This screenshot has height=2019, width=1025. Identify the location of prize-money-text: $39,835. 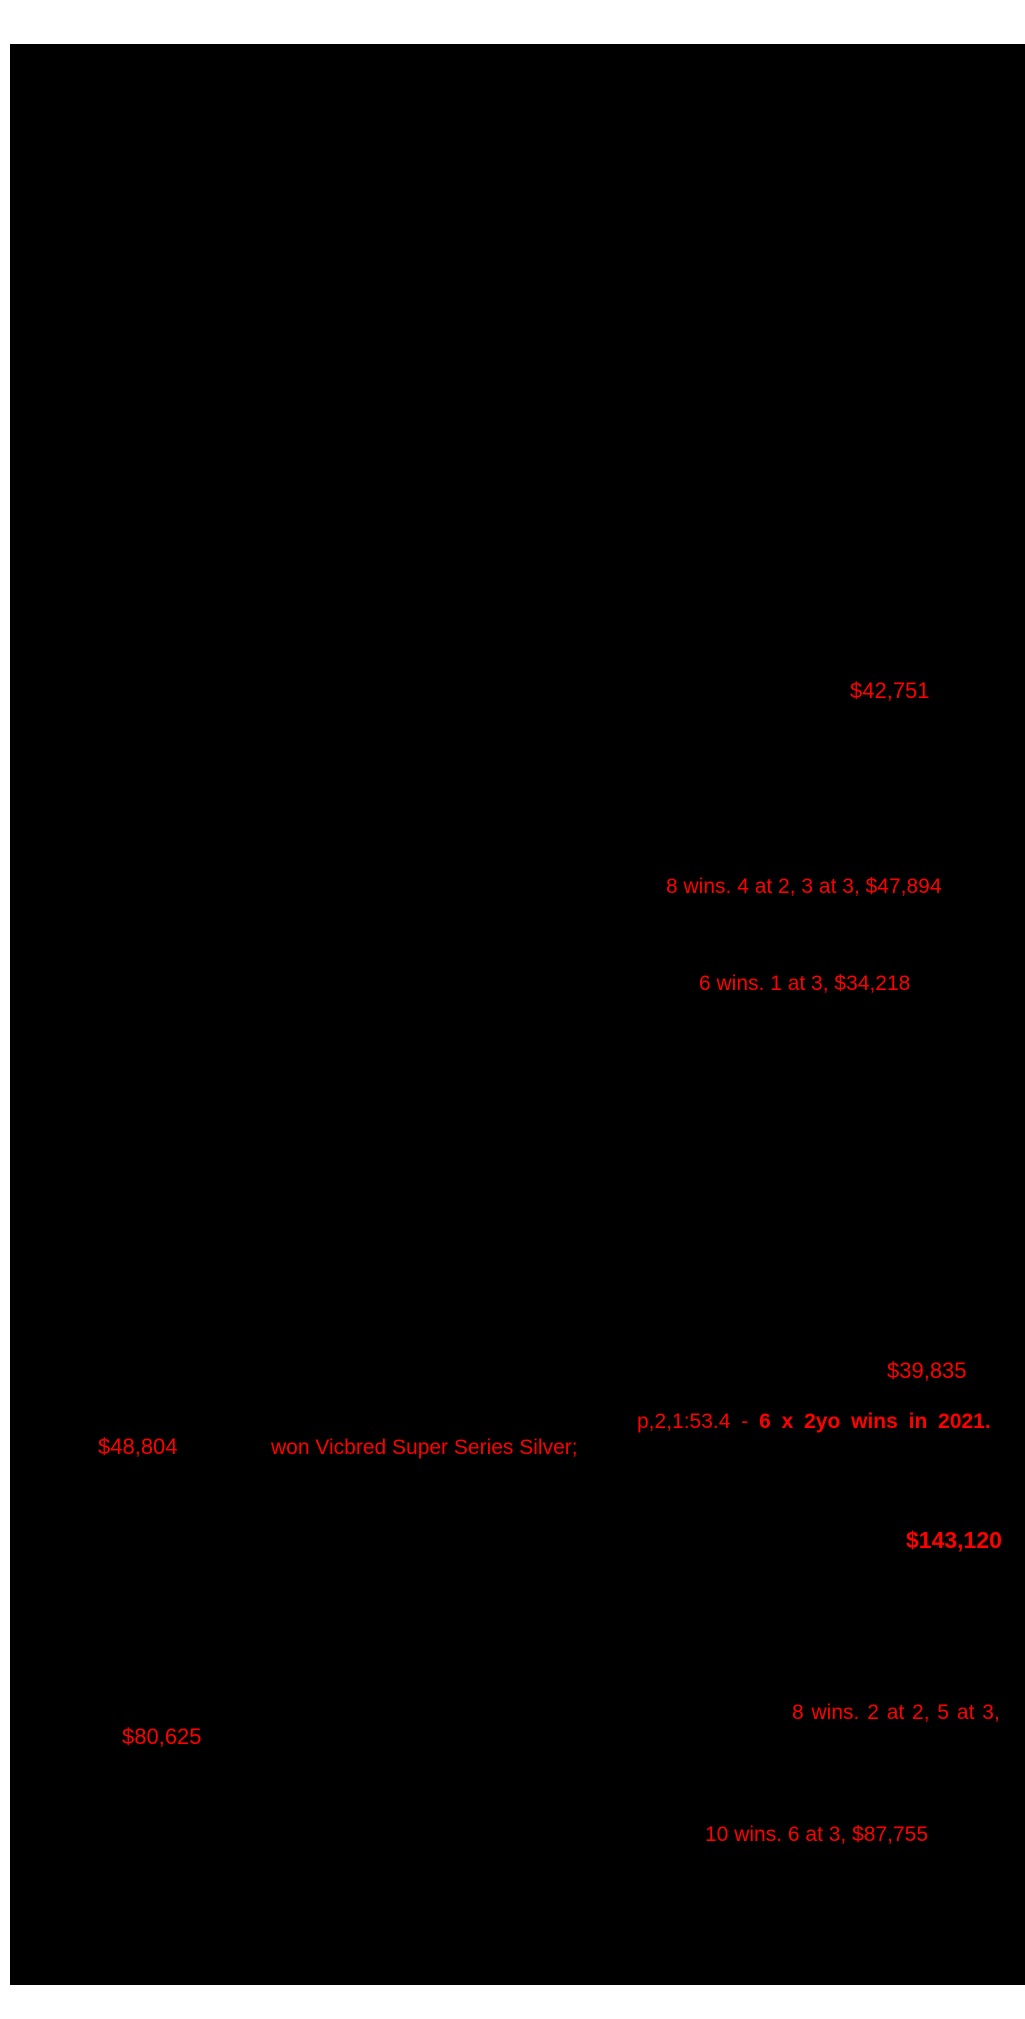
(927, 1370).